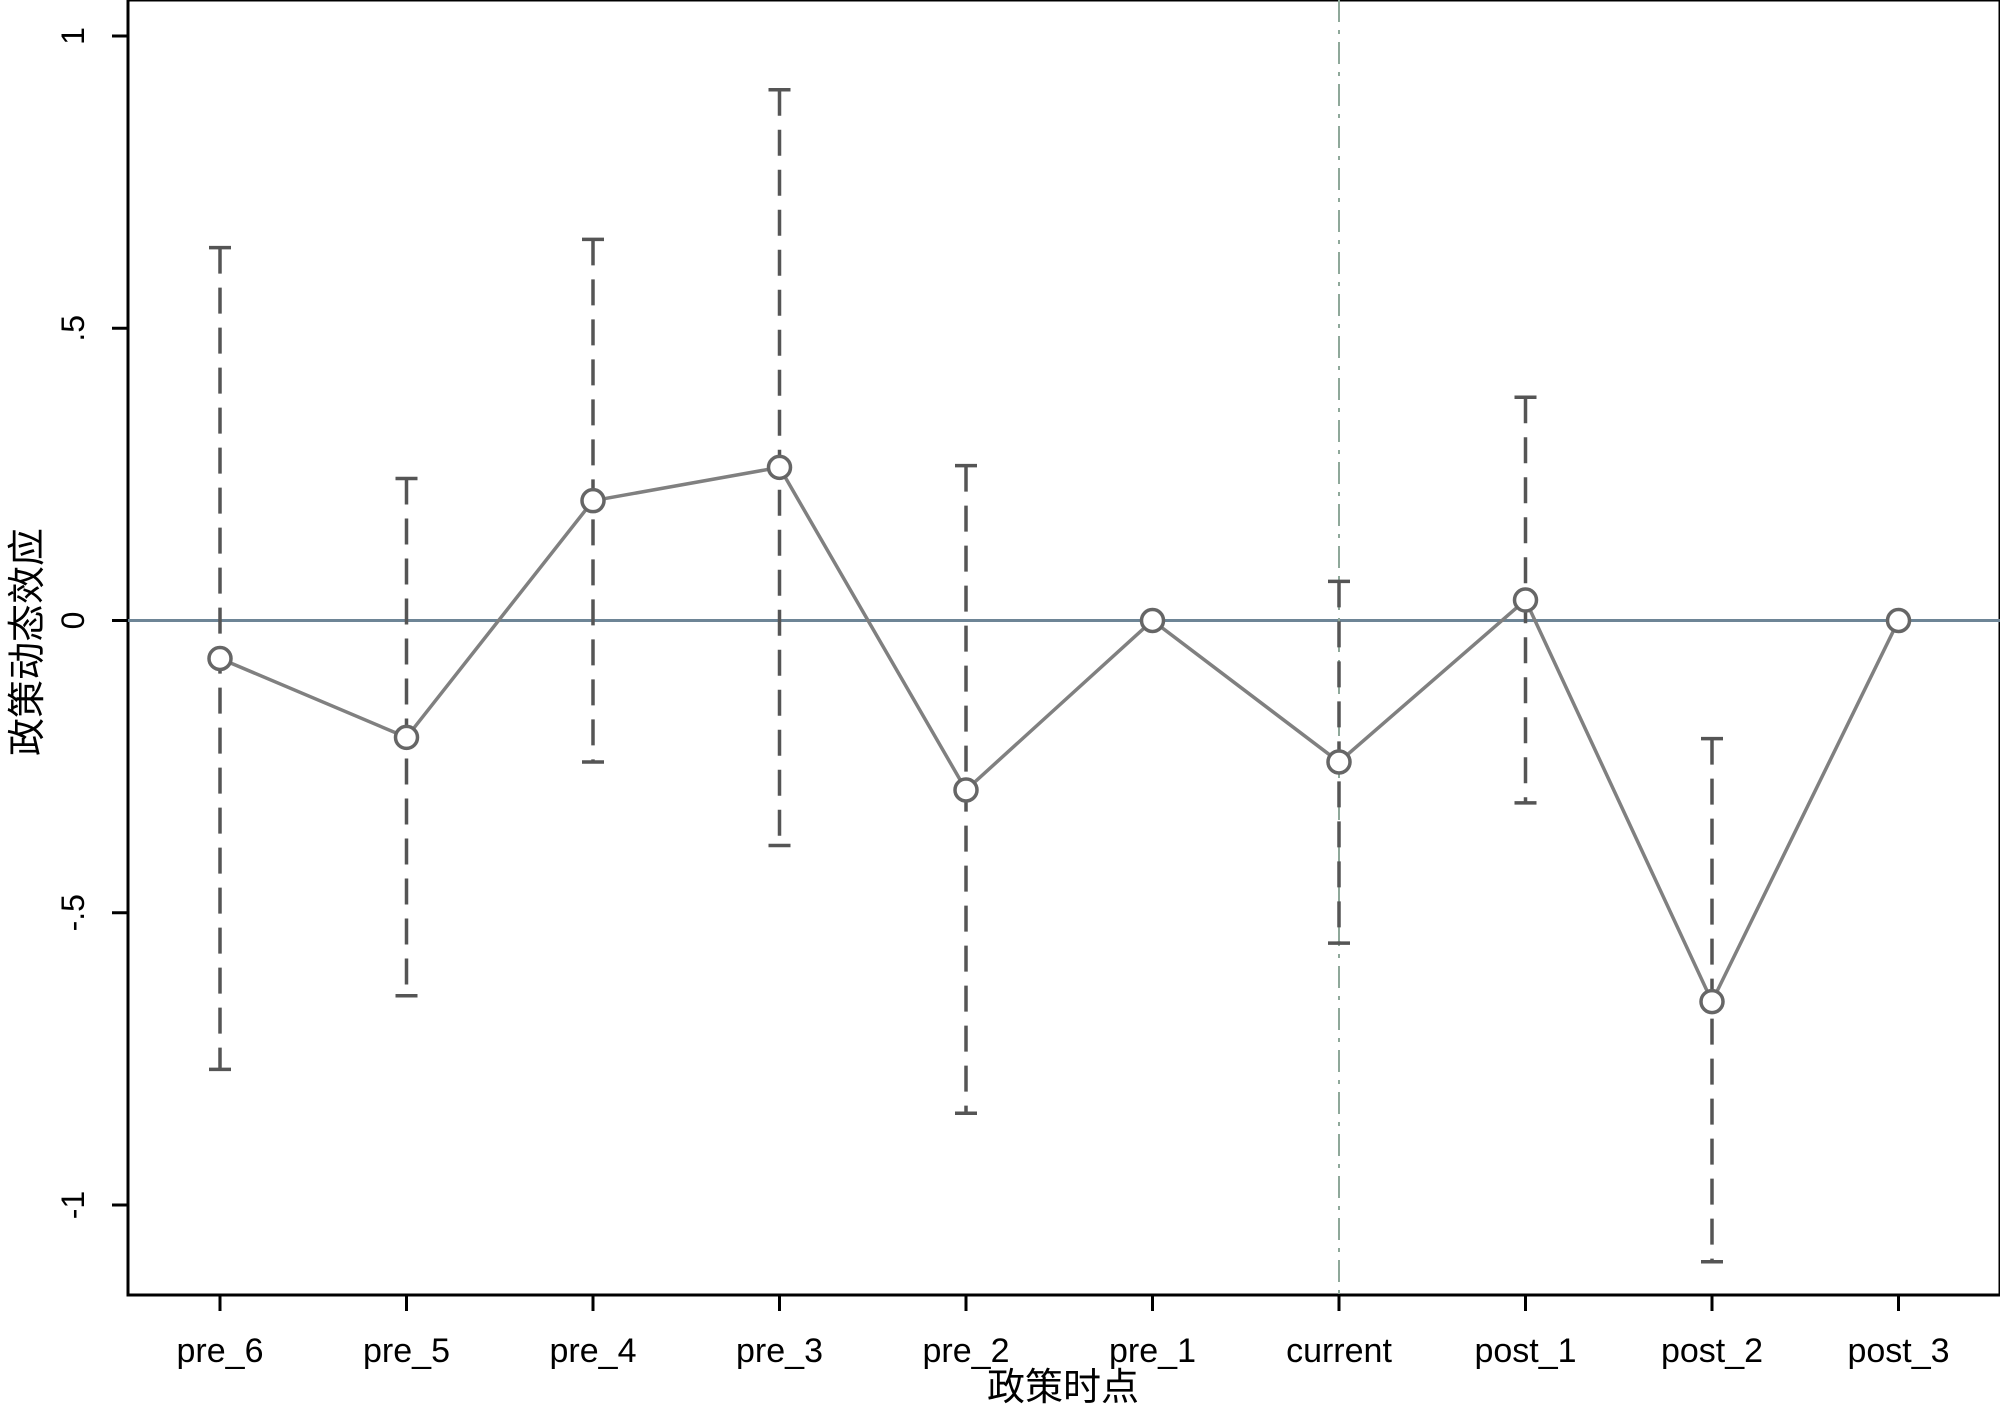 This screenshot has width=2000, height=1415. Describe the element at coordinates (966, 1351) in the screenshot. I see `x-tick-label-pre_2: pre_2` at that location.